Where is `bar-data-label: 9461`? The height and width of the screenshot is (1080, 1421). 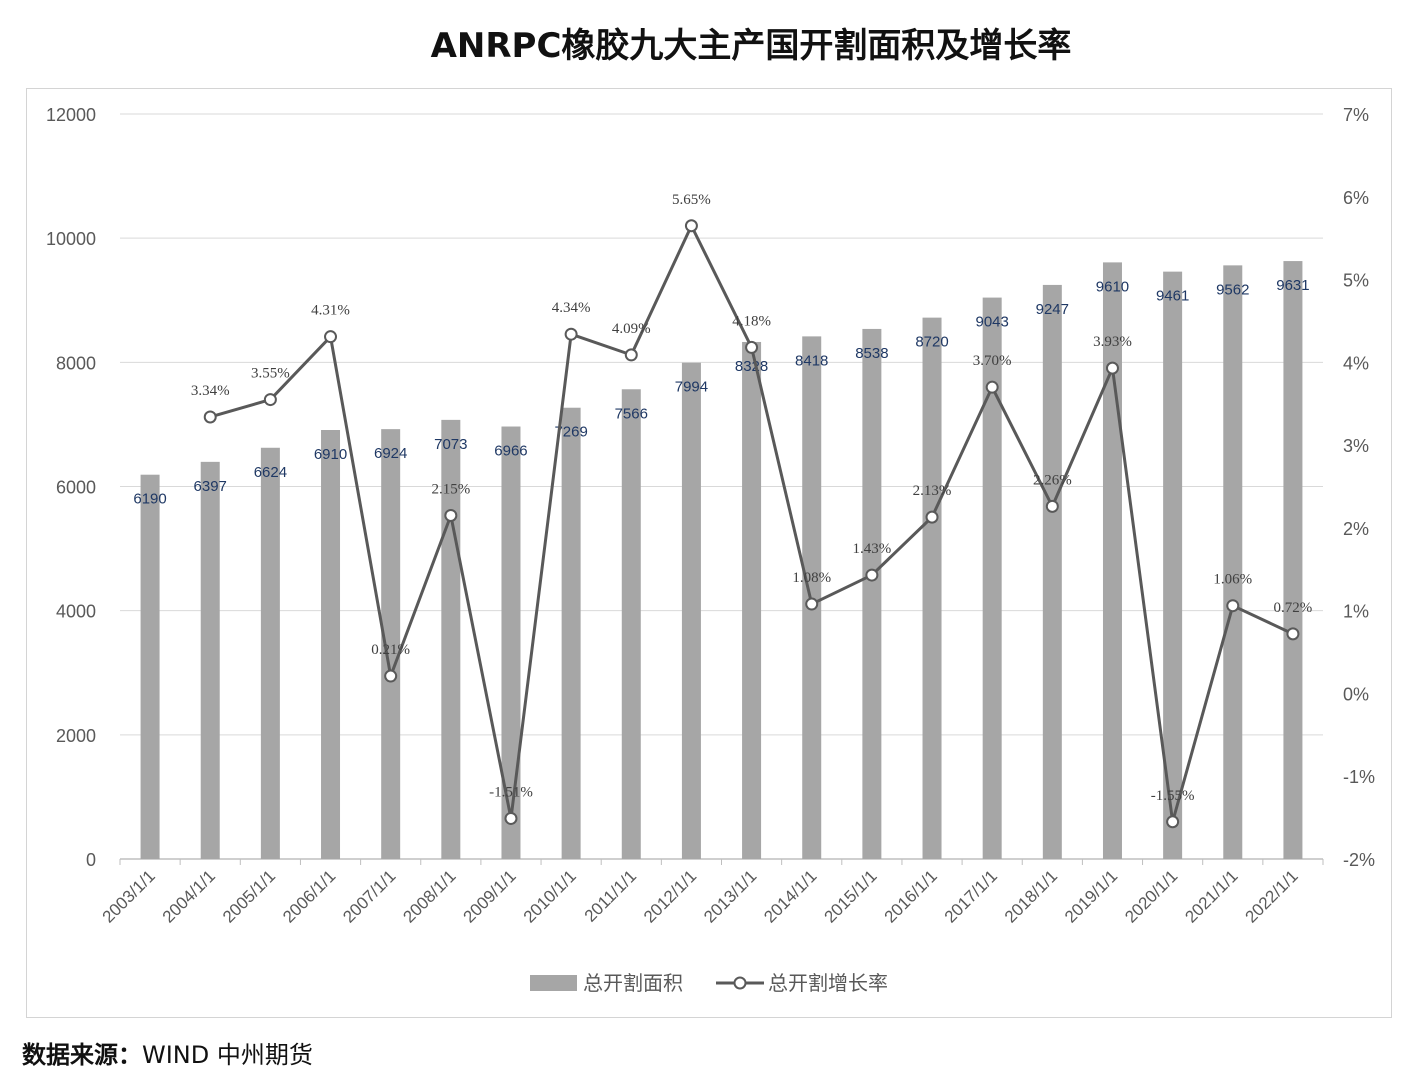
bar-data-label: 9461 is located at coordinates (1172, 296).